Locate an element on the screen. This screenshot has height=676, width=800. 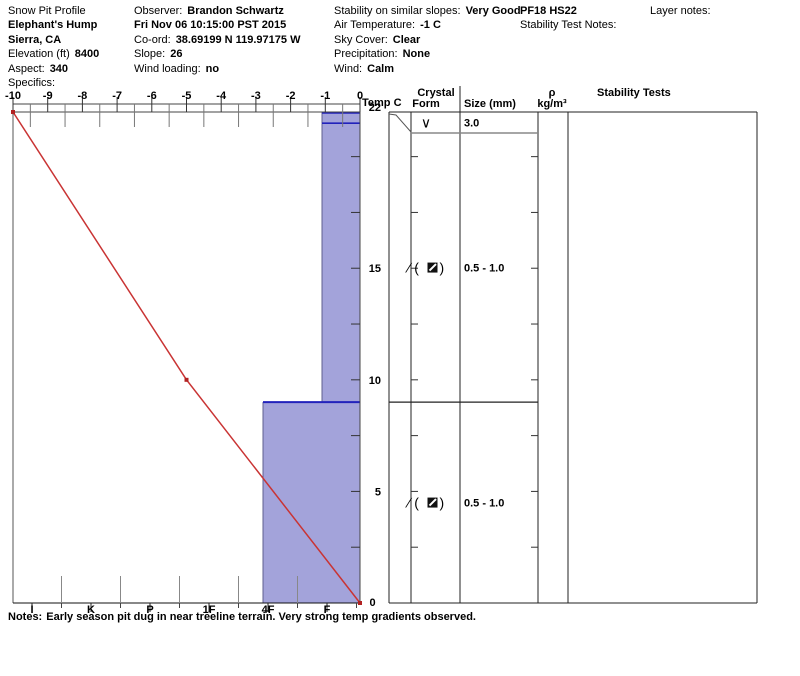
field-value: Calm is located at coordinates (381, 68).